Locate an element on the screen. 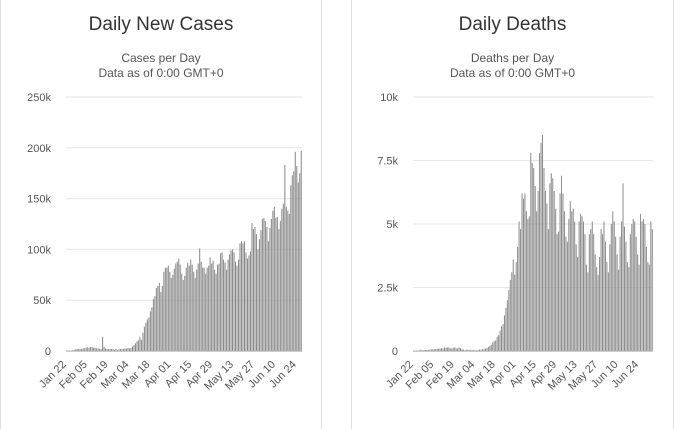 The image size is (674, 429). cases-ytick-label: 100k is located at coordinates (39, 250).